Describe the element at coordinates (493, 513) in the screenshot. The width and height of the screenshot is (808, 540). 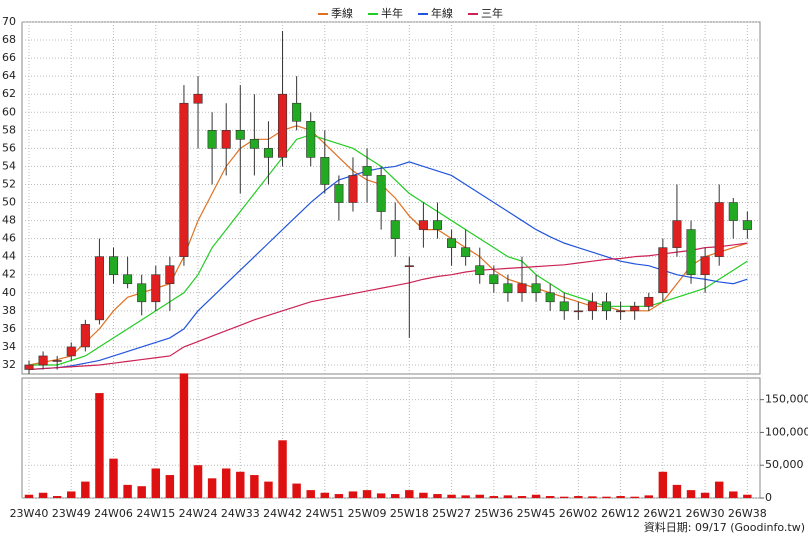
I see `x-tick-label: 25W36` at that location.